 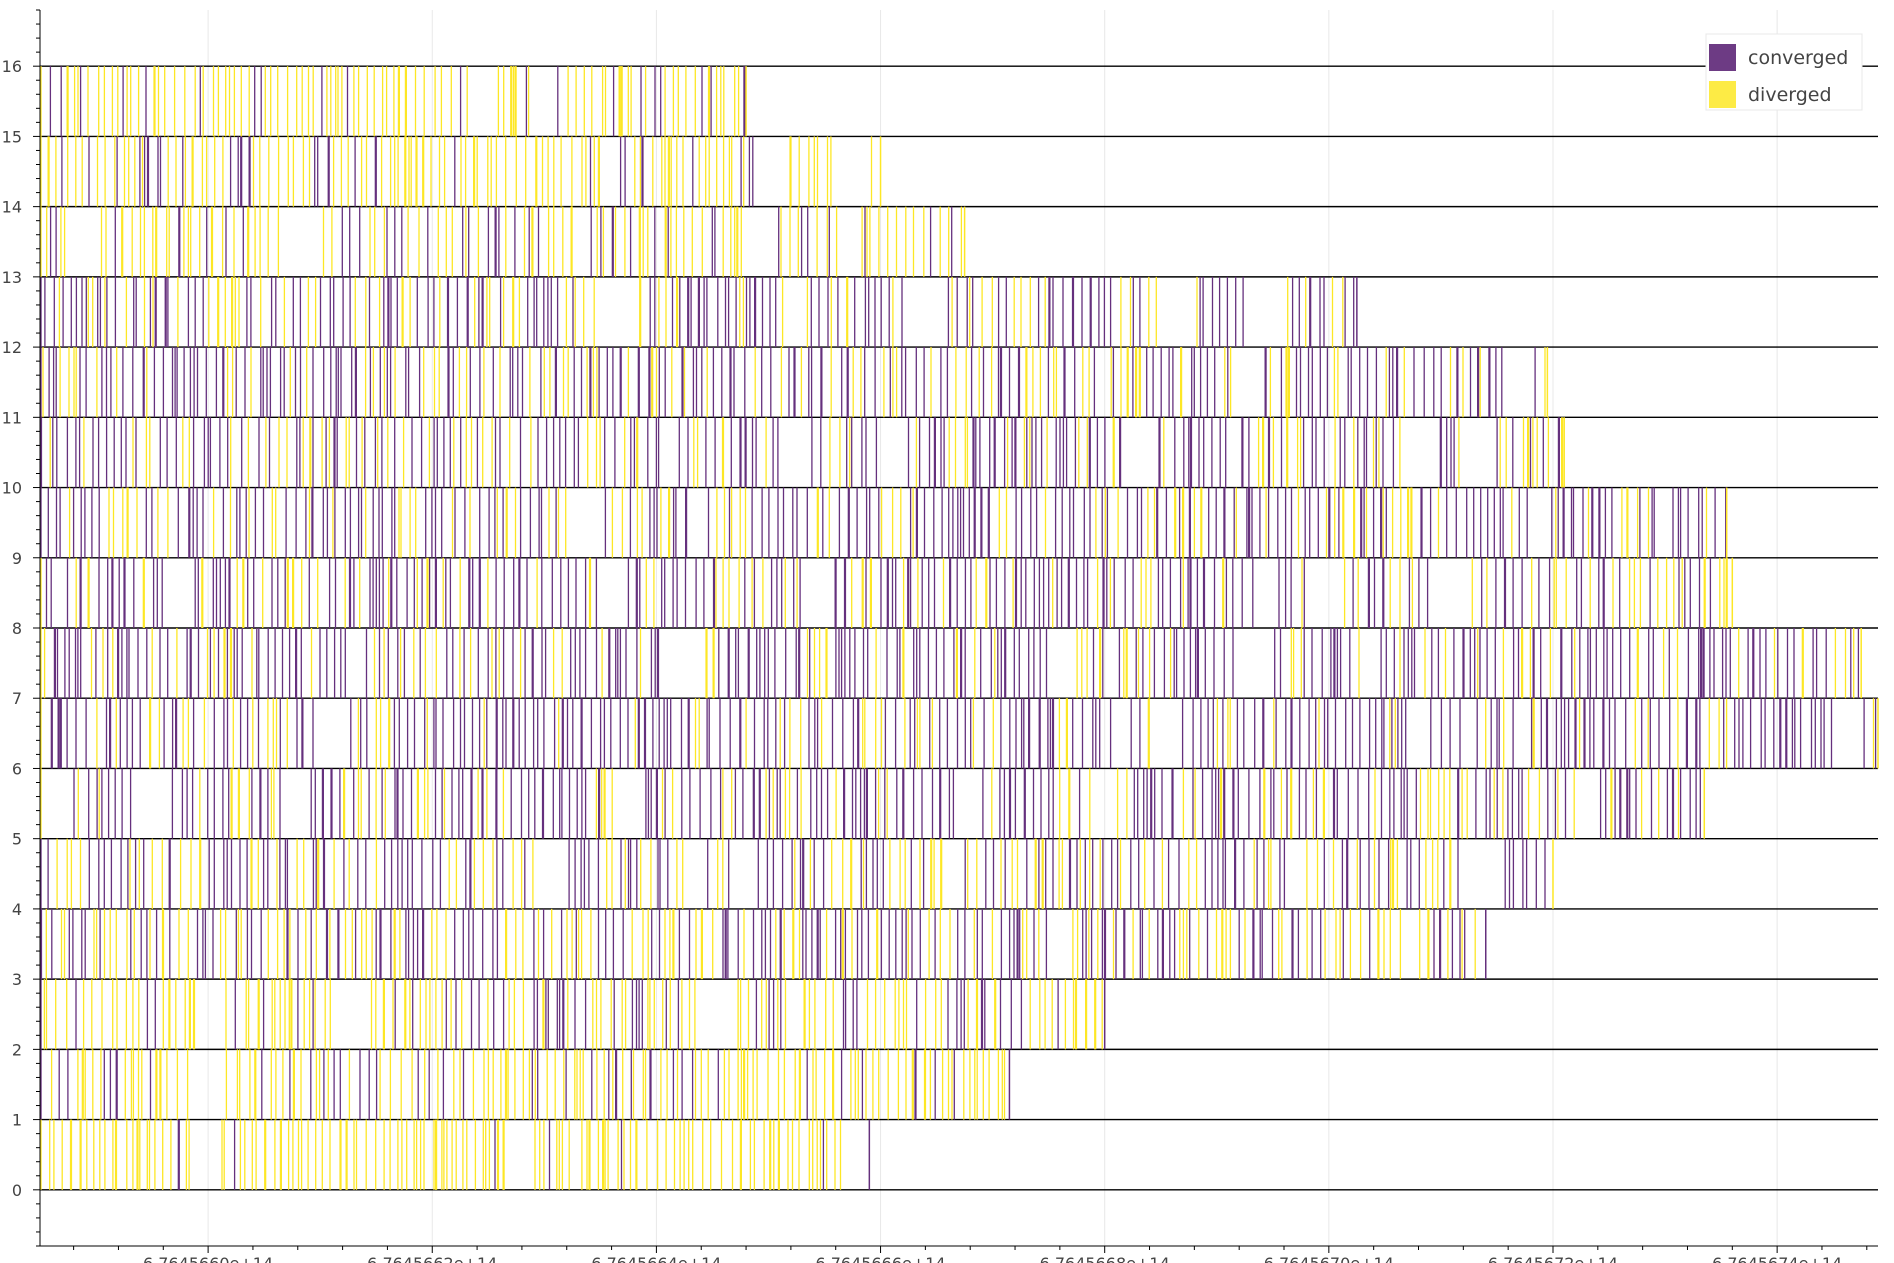 What do you see at coordinates (17, 1190) in the screenshot?
I see `y-tick-label: 0` at bounding box center [17, 1190].